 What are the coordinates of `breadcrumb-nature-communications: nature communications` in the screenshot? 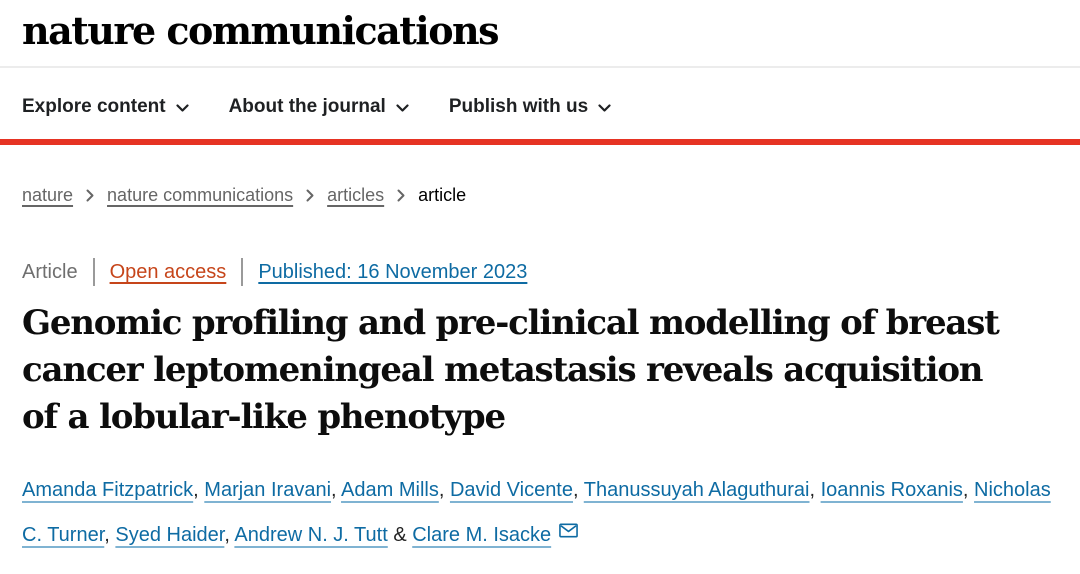 It's located at (200, 195).